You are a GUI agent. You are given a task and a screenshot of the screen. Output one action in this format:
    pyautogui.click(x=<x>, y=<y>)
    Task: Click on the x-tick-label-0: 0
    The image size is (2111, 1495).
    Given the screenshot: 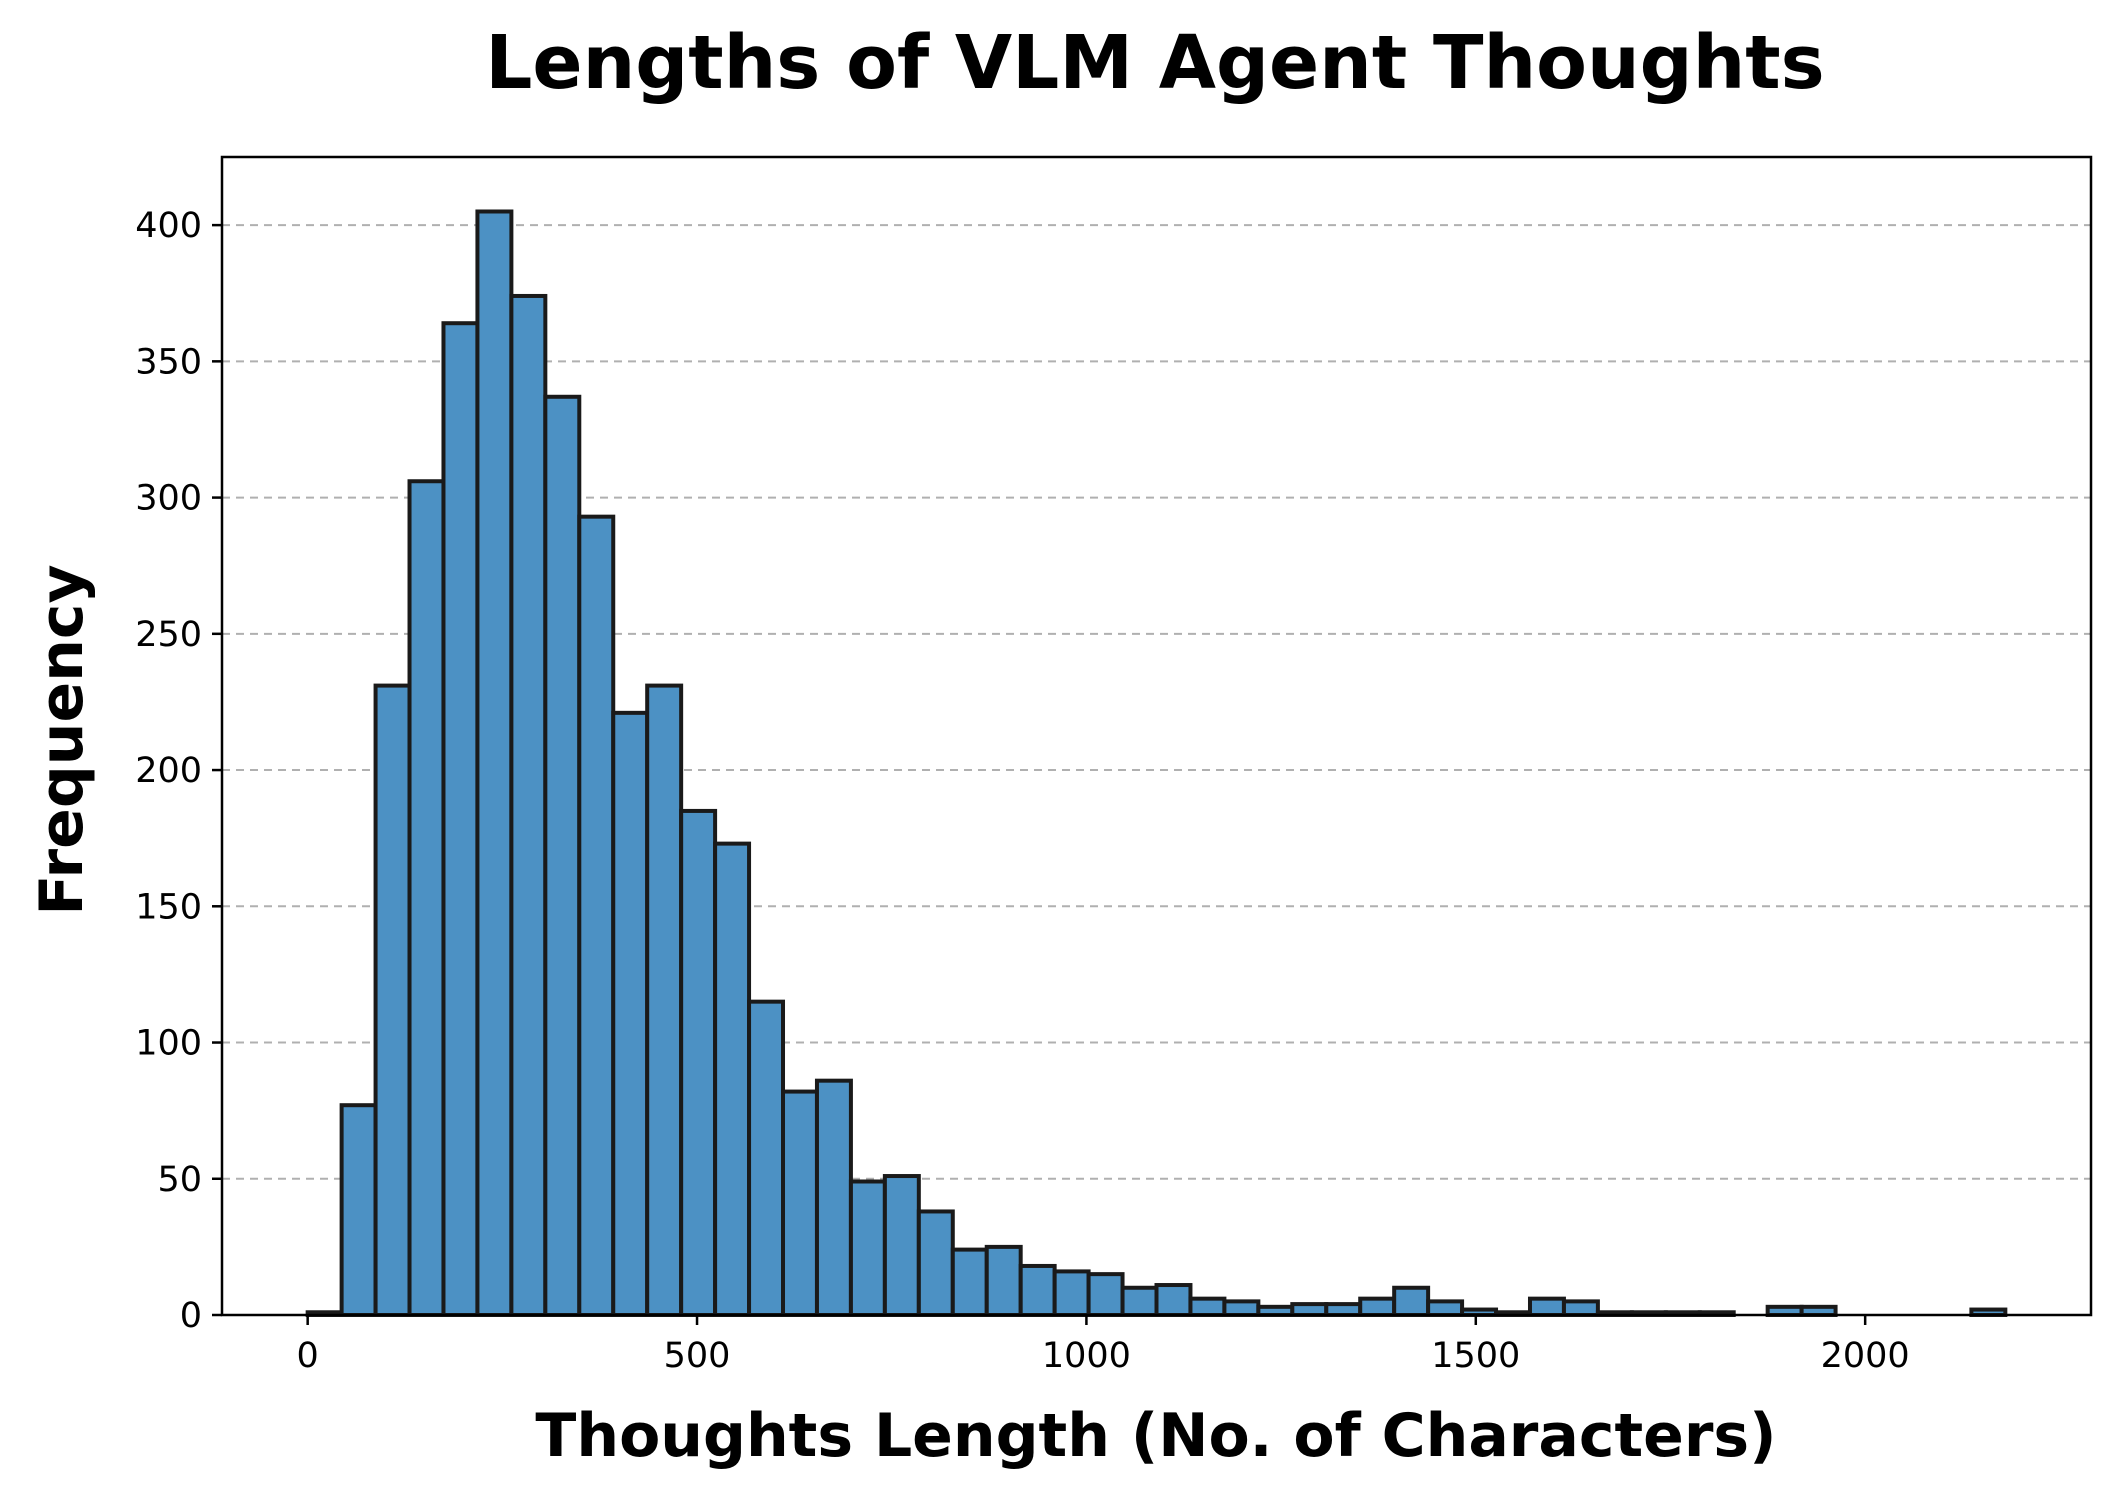 What is the action you would take?
    pyautogui.click(x=308, y=1356)
    